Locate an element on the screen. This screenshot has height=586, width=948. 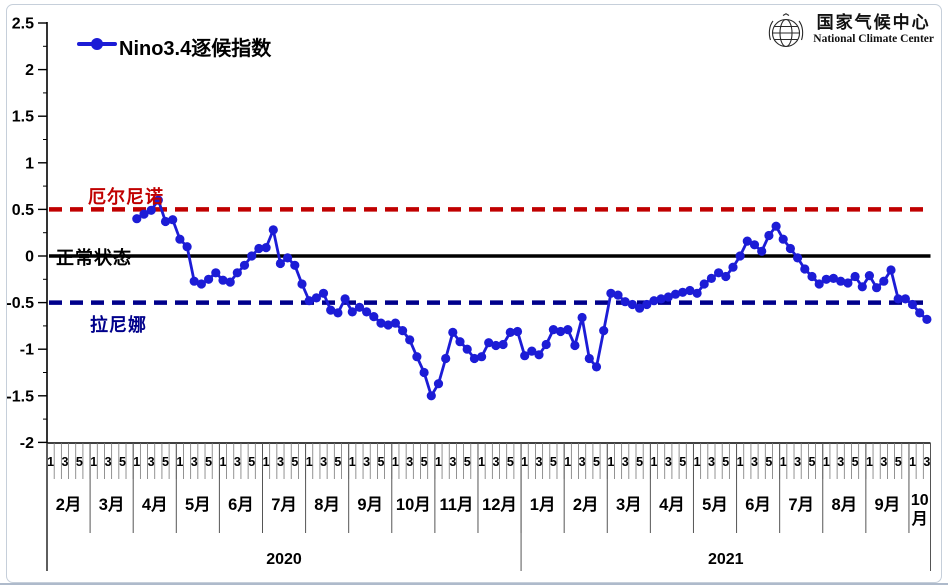
normal-state-label: 正常状态 is located at coordinates (94, 258).